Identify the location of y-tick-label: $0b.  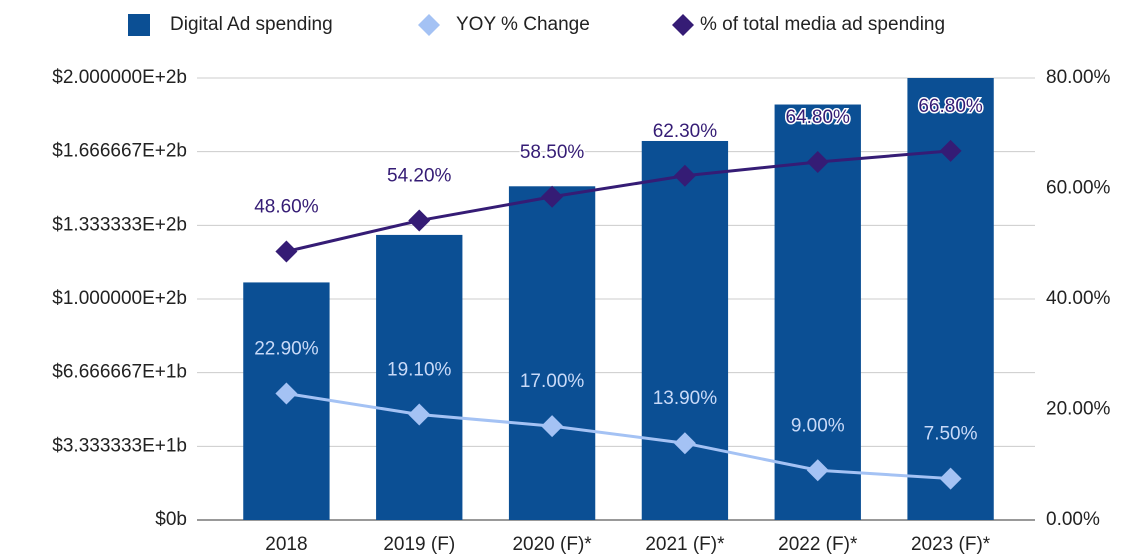
(171, 519).